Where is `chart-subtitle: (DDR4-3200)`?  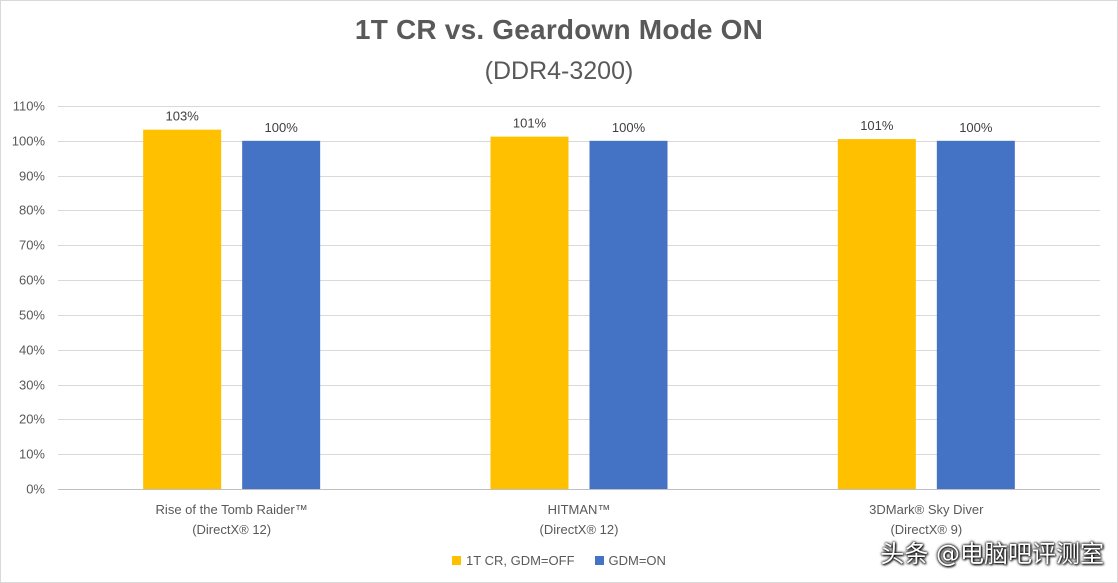 chart-subtitle: (DDR4-3200) is located at coordinates (559, 71).